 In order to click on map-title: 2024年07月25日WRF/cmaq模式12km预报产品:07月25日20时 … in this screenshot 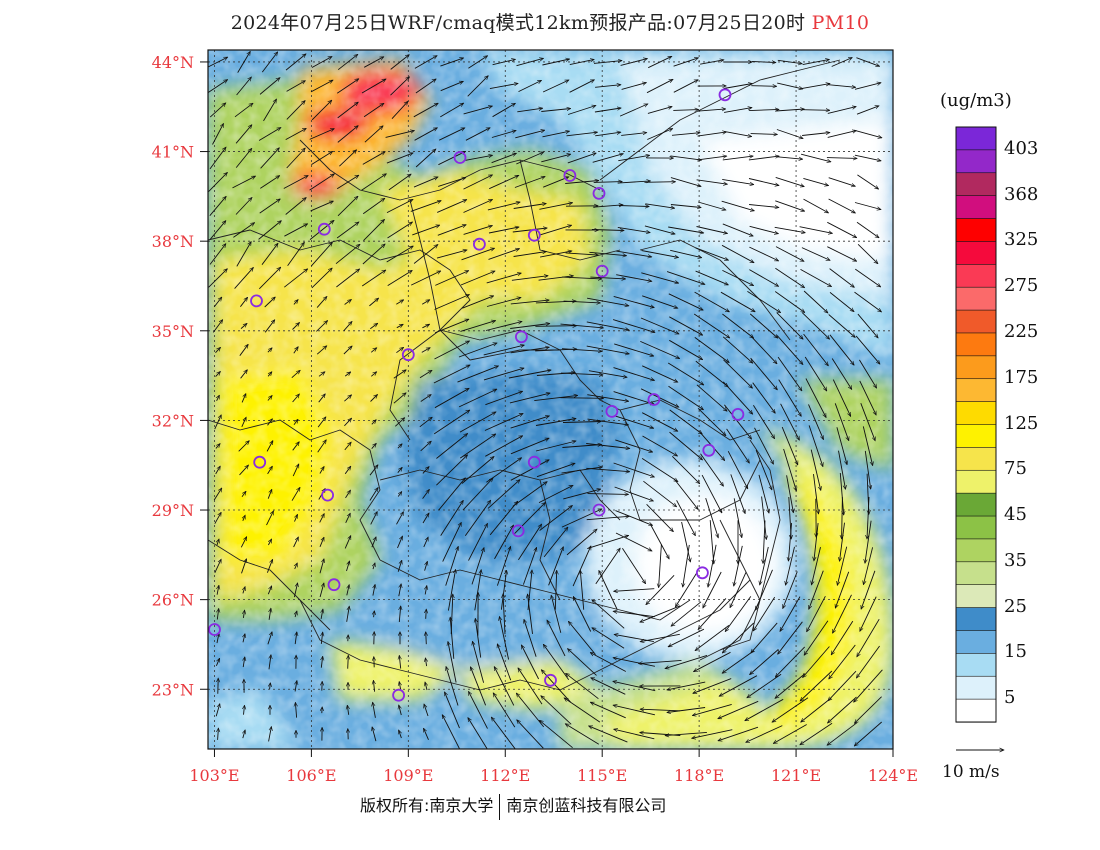, I will do `click(550, 21)`.